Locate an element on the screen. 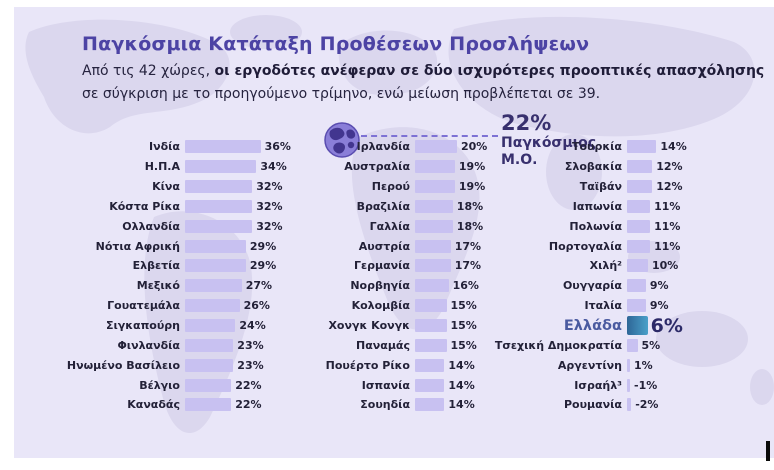 This screenshot has height=470, width=774. country-row: Κολομβία 15% is located at coordinates (378, 306).